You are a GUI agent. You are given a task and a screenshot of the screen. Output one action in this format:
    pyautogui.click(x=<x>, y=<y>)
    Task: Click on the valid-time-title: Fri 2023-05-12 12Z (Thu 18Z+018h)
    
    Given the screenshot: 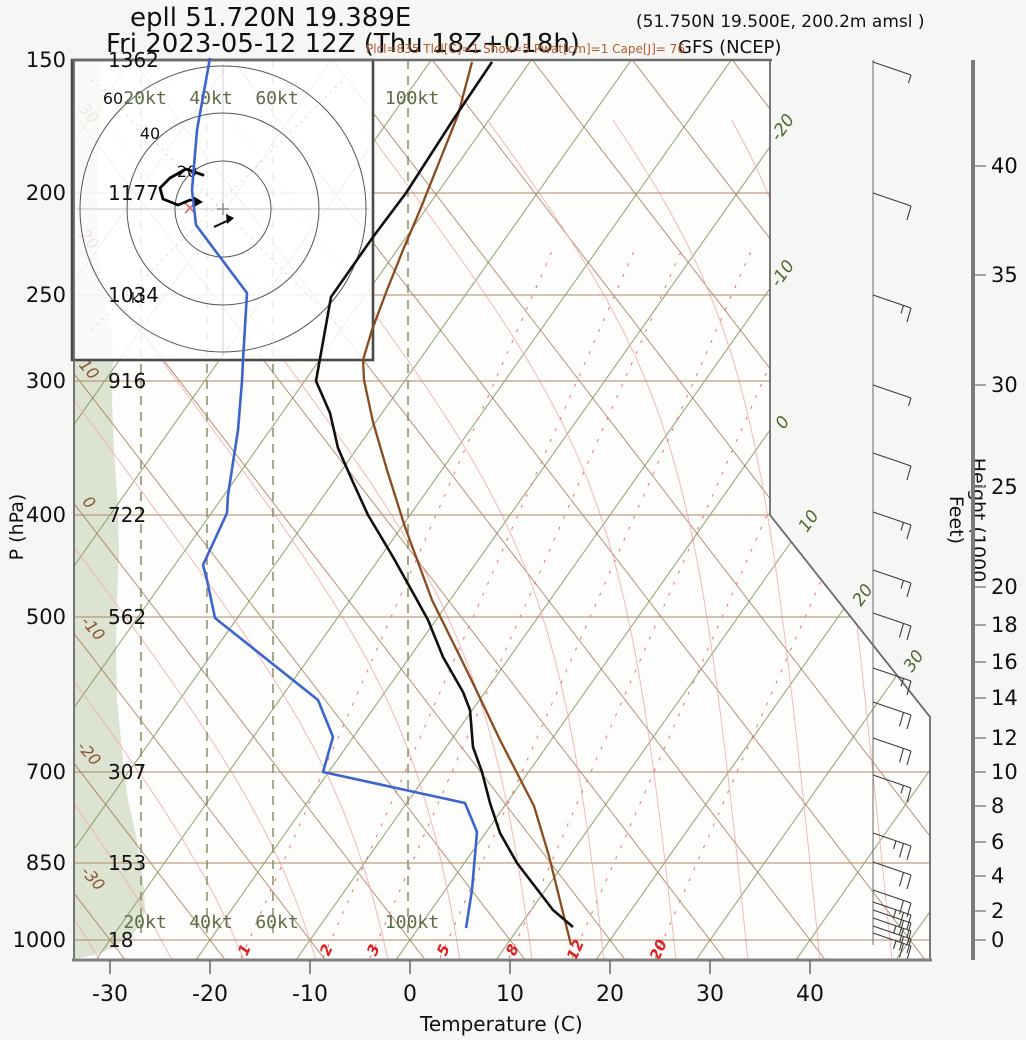 What is the action you would take?
    pyautogui.click(x=343, y=44)
    